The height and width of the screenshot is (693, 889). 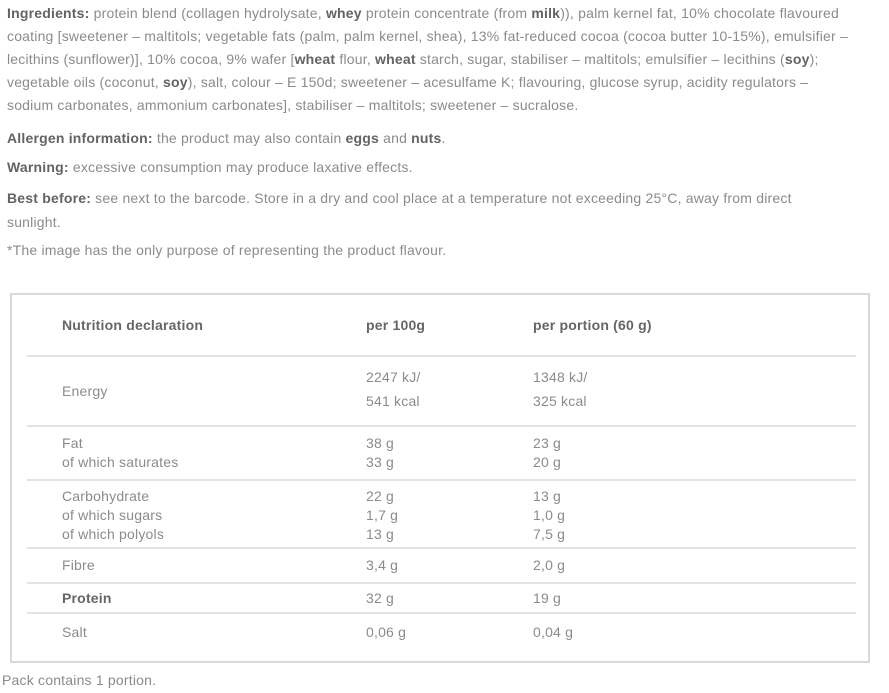 I want to click on header-per-100g: per 100g, so click(x=396, y=324).